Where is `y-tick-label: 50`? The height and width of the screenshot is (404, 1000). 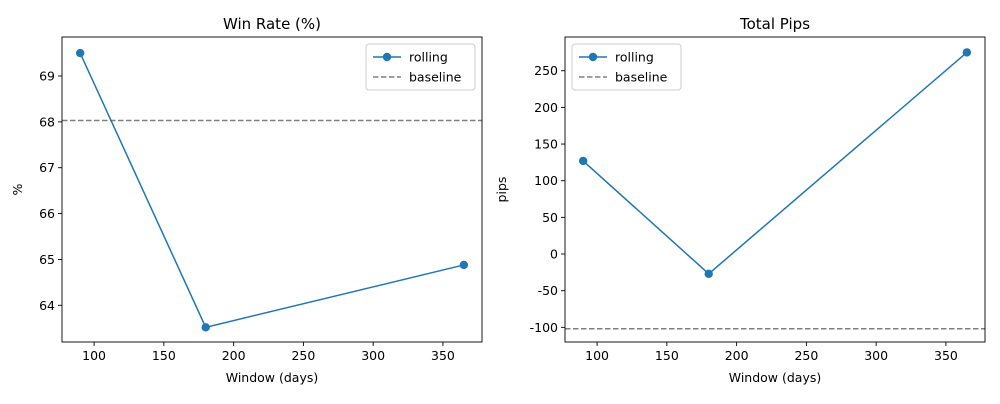 y-tick-label: 50 is located at coordinates (550, 217).